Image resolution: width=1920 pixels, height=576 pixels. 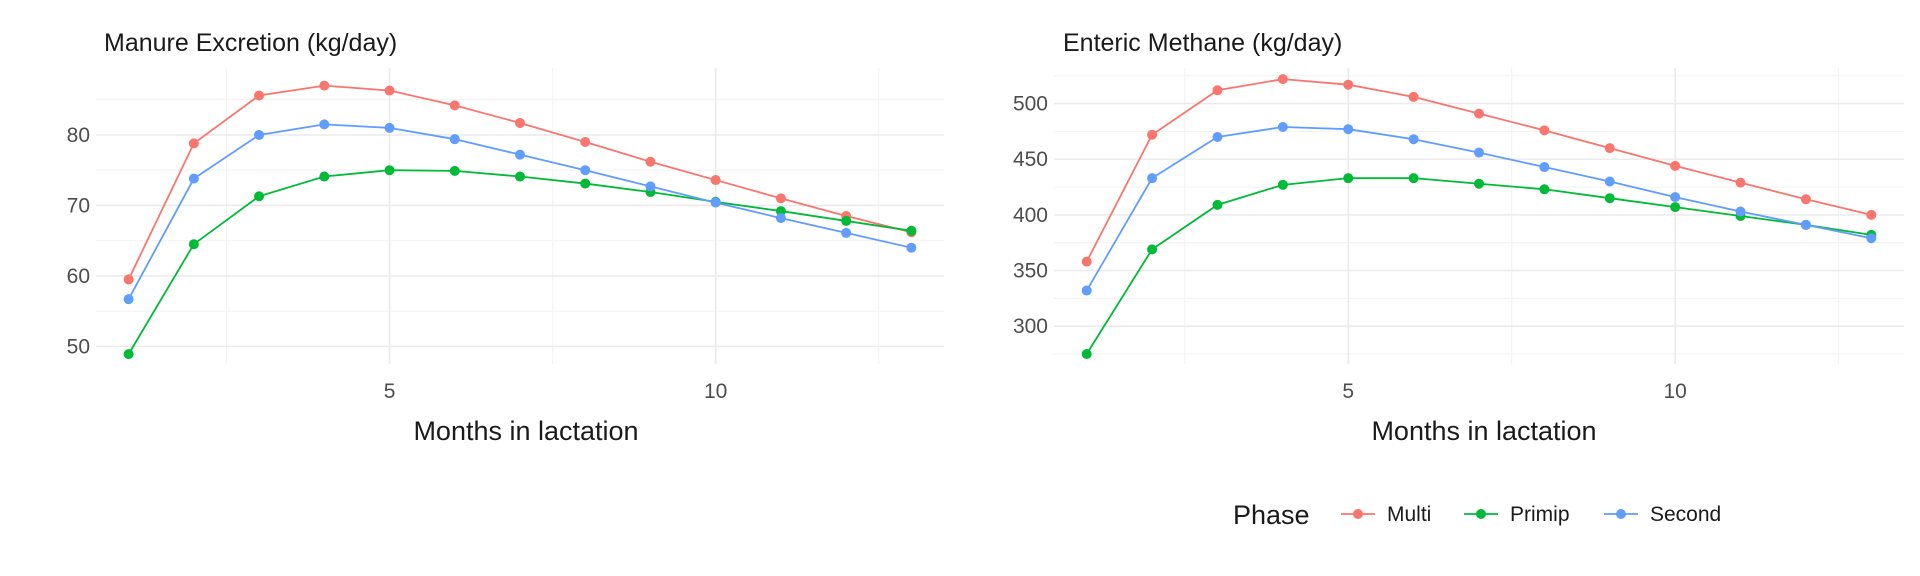 I want to click on y-tick-label: 400, so click(x=1030, y=215).